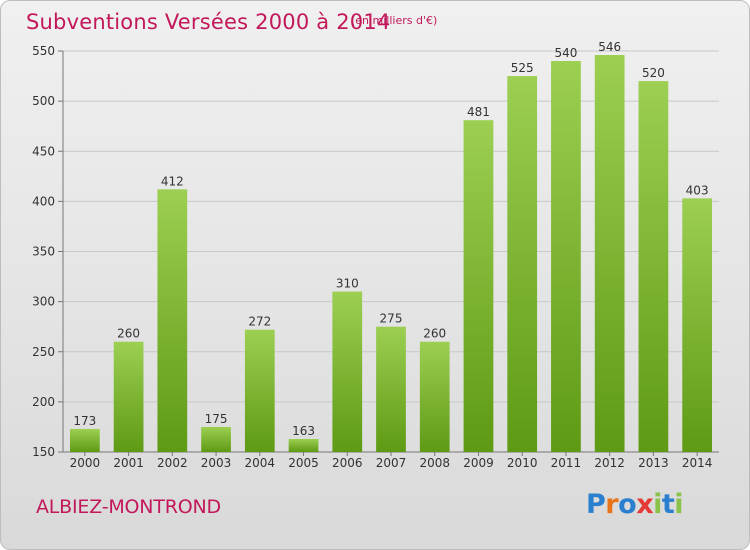 The height and width of the screenshot is (550, 750). Describe the element at coordinates (259, 322) in the screenshot. I see `data-label: 272` at that location.